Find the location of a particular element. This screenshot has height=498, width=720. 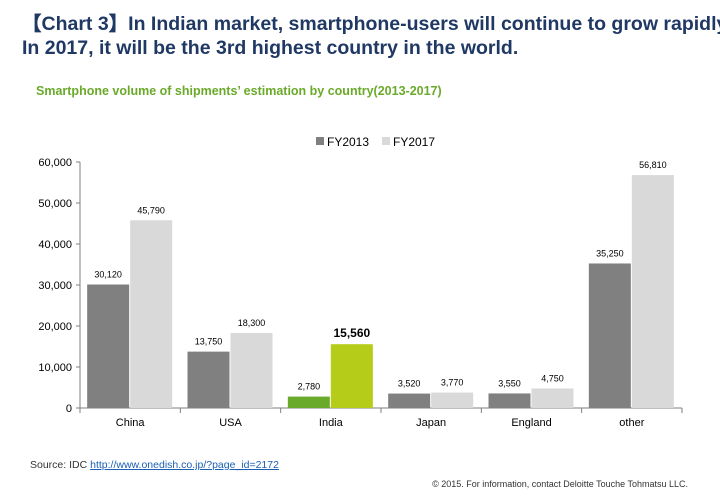

legend-label-fy2013: FY2013 is located at coordinates (348, 142).